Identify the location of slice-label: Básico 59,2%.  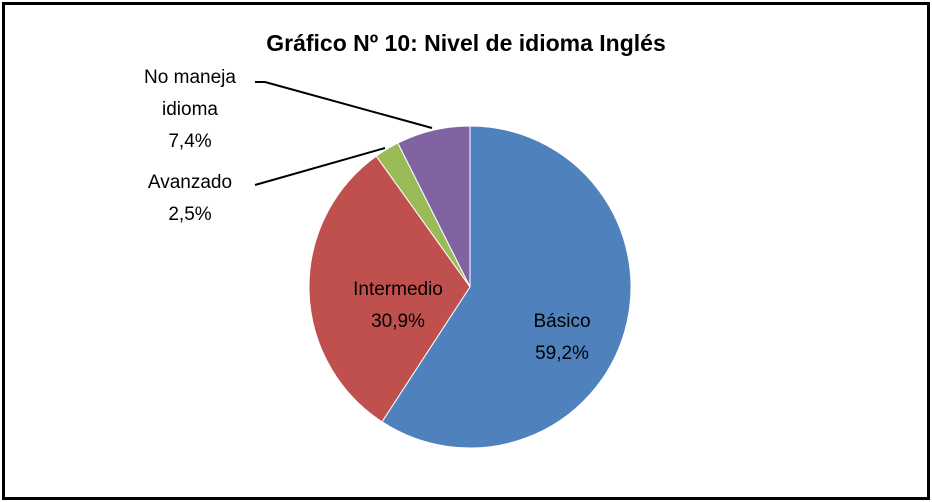
(562, 338).